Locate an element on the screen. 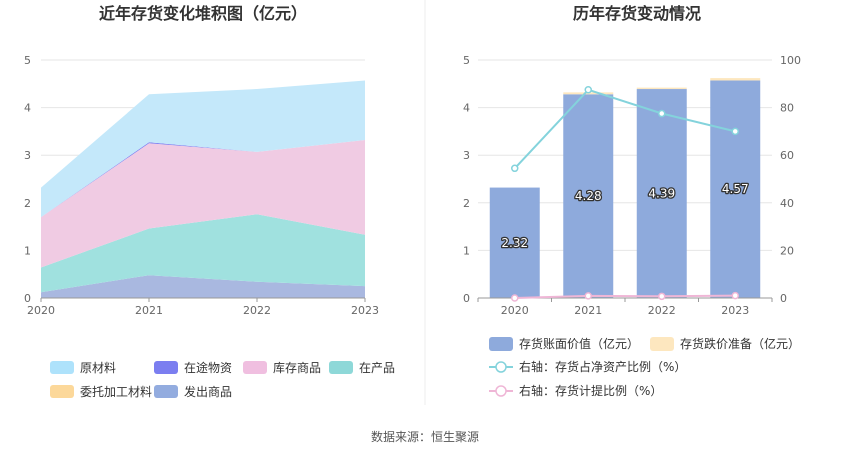 The height and width of the screenshot is (458, 850). line-inventory-ratio is located at coordinates (625, 128).